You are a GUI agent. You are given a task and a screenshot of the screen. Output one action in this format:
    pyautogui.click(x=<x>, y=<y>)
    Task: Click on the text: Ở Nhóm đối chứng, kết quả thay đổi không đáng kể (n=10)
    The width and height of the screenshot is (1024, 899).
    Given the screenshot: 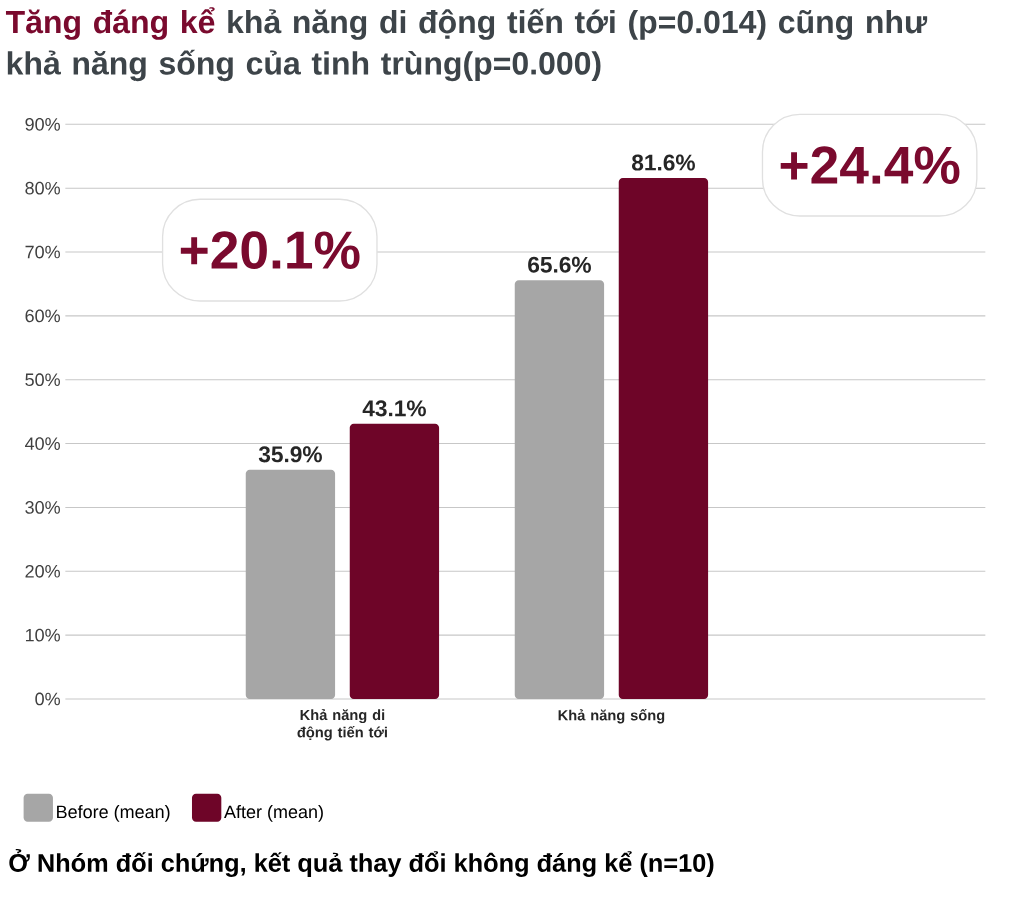 What is the action you would take?
    pyautogui.click(x=361, y=863)
    